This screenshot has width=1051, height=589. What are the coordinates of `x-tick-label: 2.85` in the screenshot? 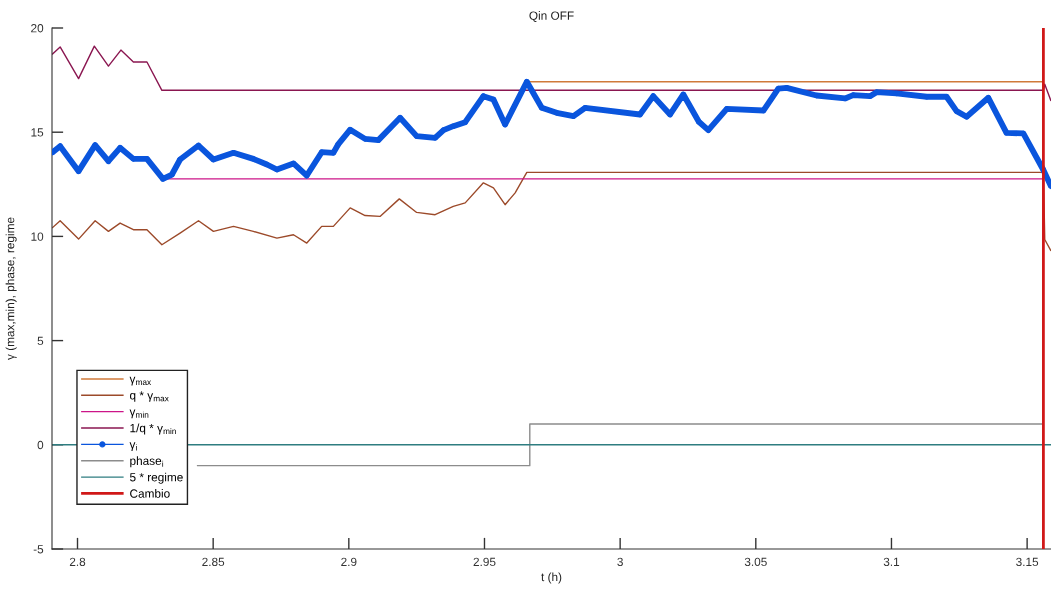 It's located at (213, 561).